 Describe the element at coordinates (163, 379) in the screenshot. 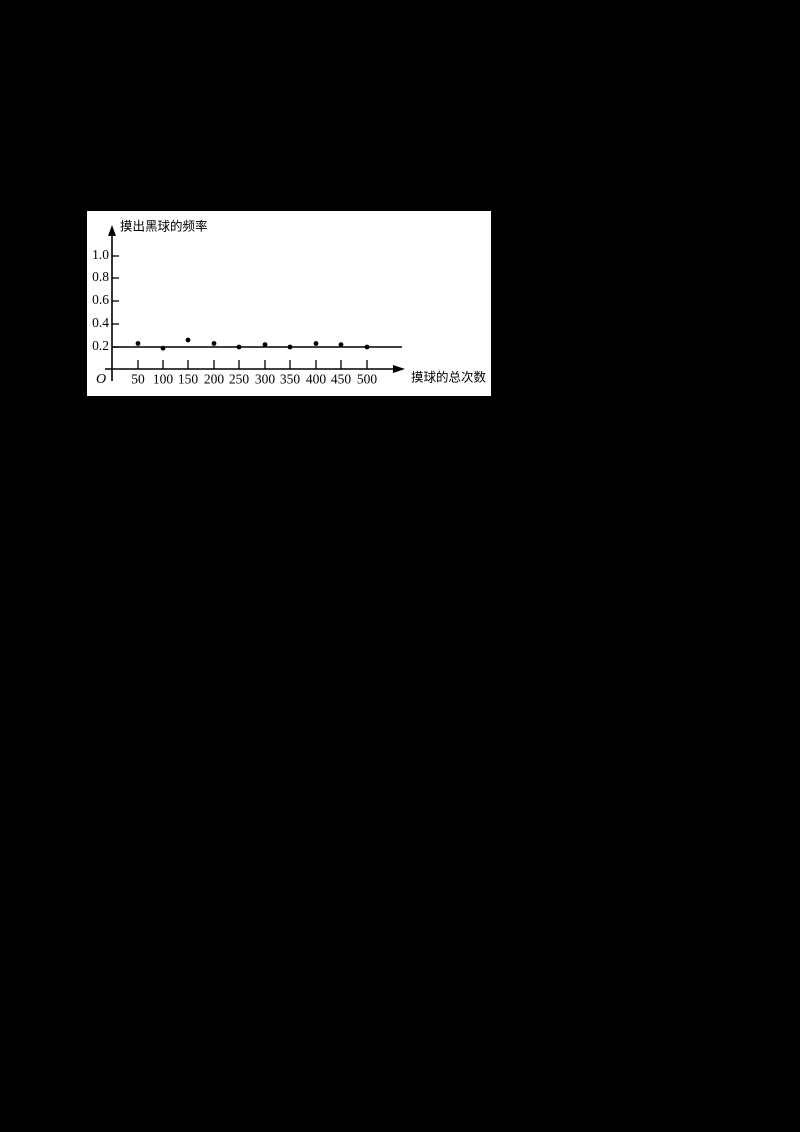

I see `x-tick-label: 100` at that location.